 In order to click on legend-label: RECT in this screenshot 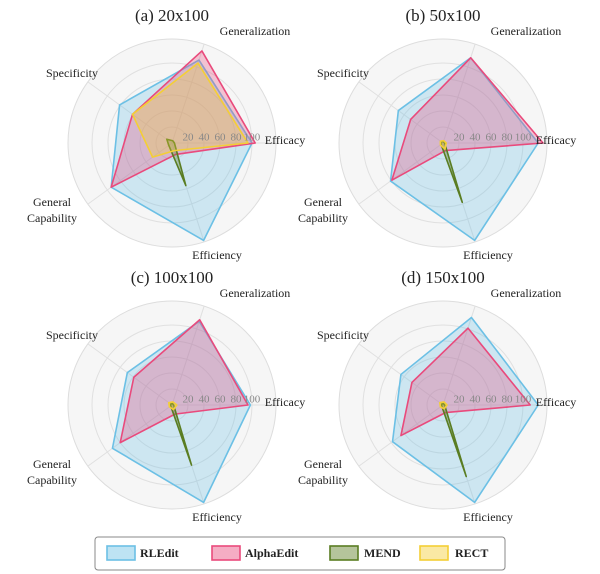, I will do `click(471, 553)`.